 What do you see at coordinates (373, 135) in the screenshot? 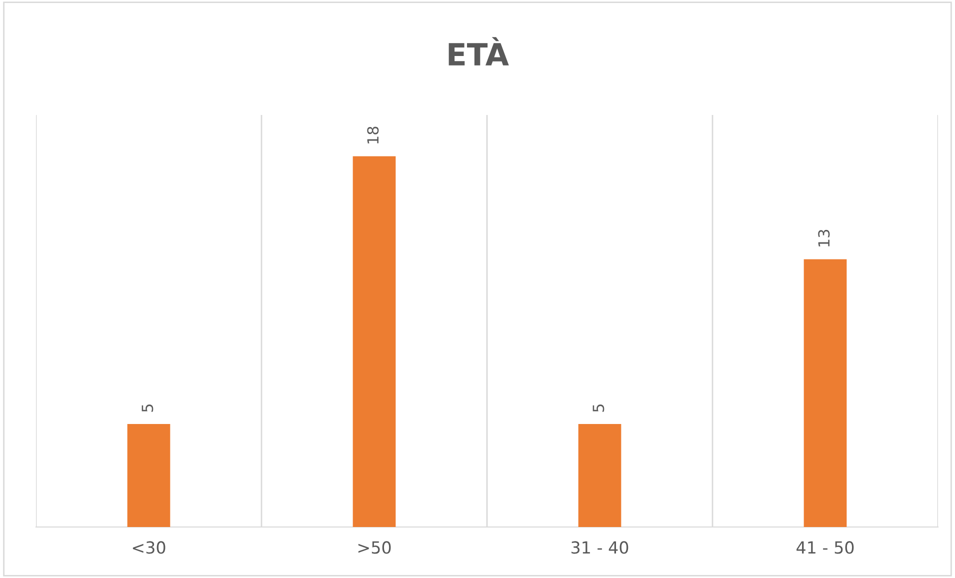
I see `data-label: 18` at bounding box center [373, 135].